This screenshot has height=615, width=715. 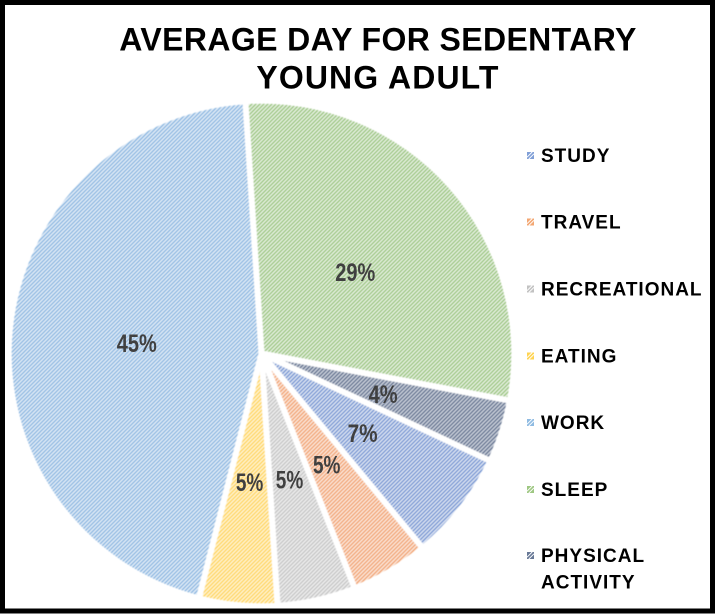 What do you see at coordinates (579, 357) in the screenshot?
I see `svg-text: EATING` at bounding box center [579, 357].